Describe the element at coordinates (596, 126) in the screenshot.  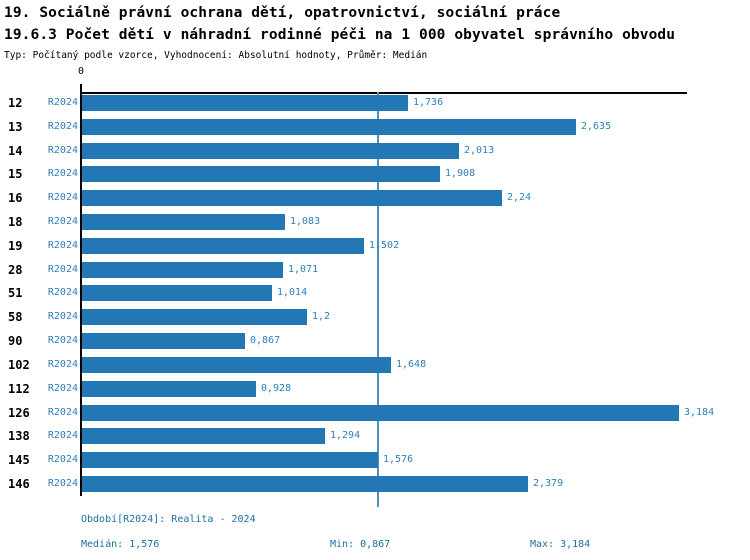
I see `bar-value-label: 2,635` at that location.